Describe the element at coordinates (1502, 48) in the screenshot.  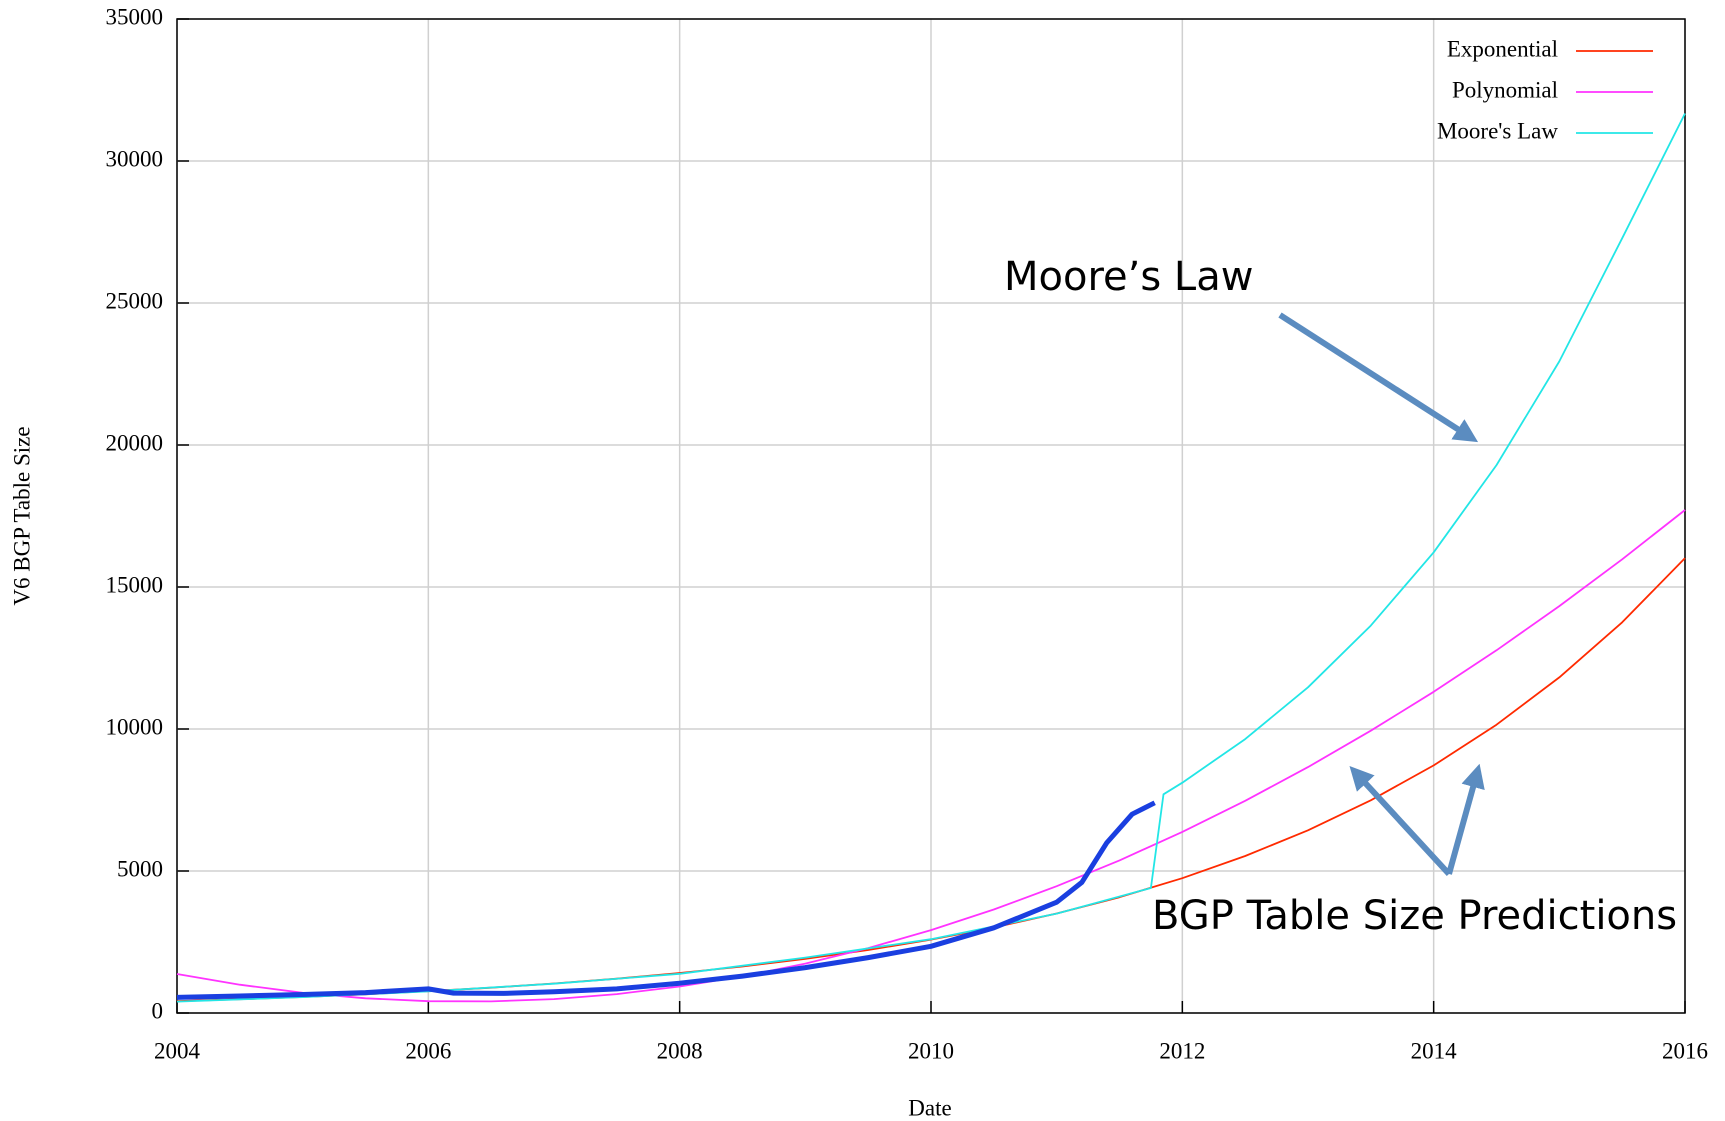
I see `legend-label: Exponential` at that location.